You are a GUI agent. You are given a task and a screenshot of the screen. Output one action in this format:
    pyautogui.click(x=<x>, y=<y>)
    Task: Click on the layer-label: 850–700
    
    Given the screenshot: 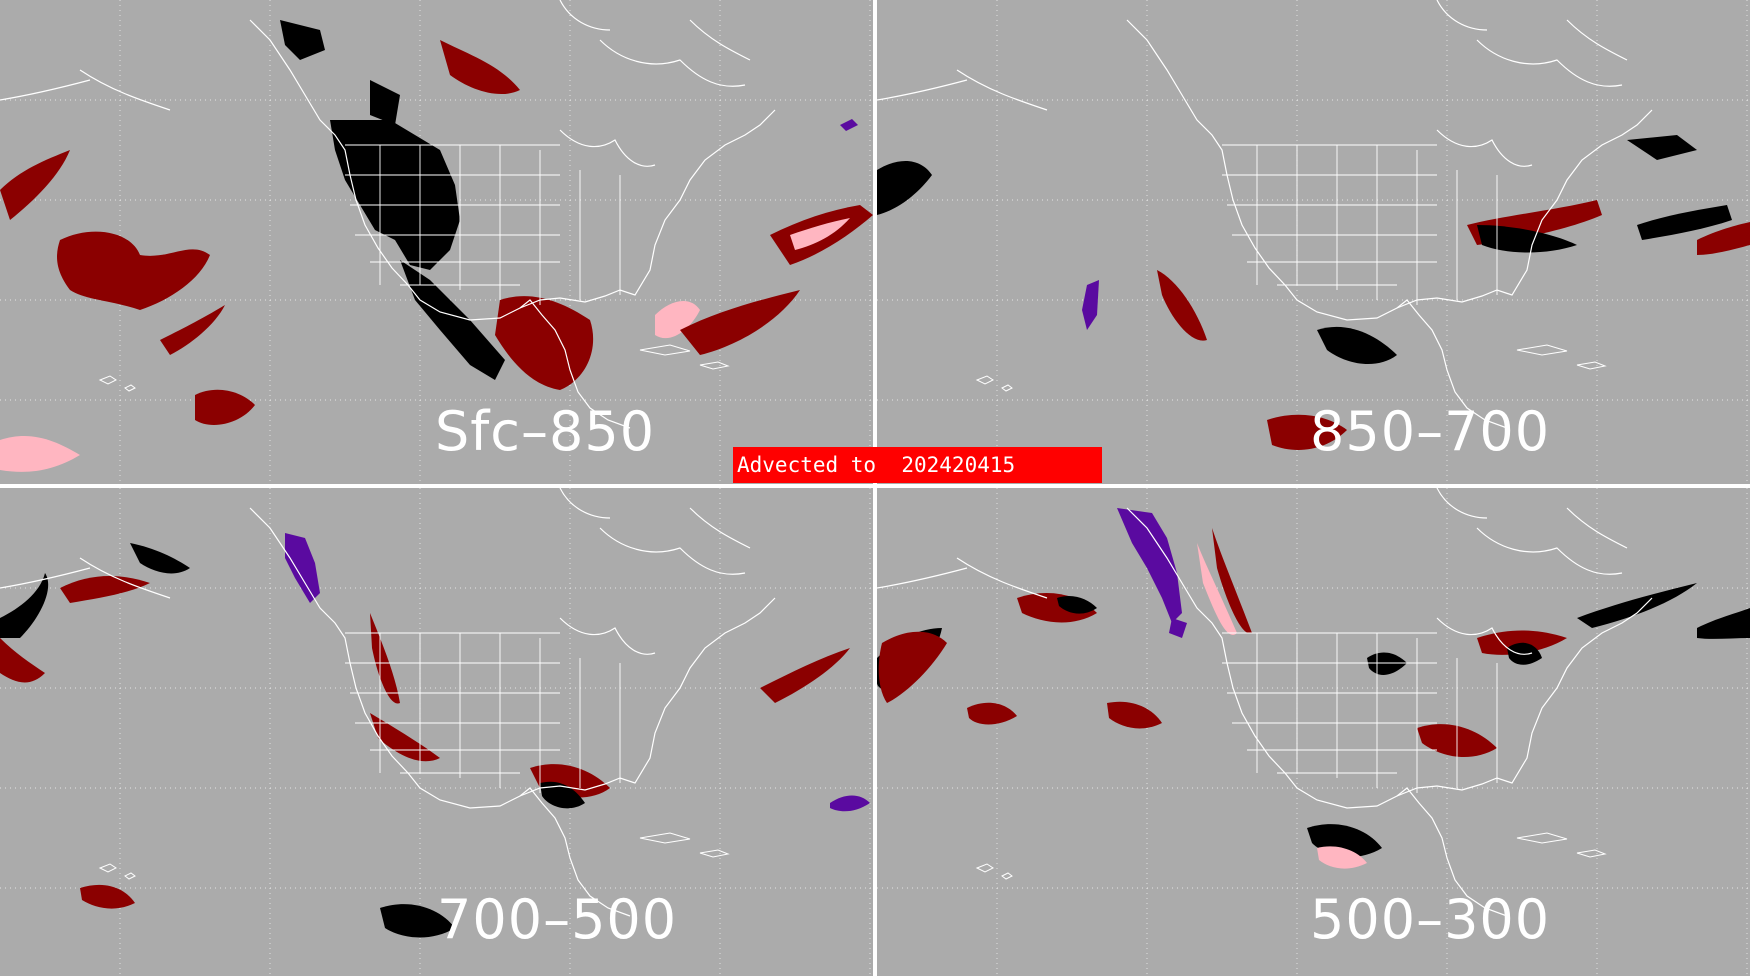 What is the action you would take?
    pyautogui.click(x=1430, y=431)
    